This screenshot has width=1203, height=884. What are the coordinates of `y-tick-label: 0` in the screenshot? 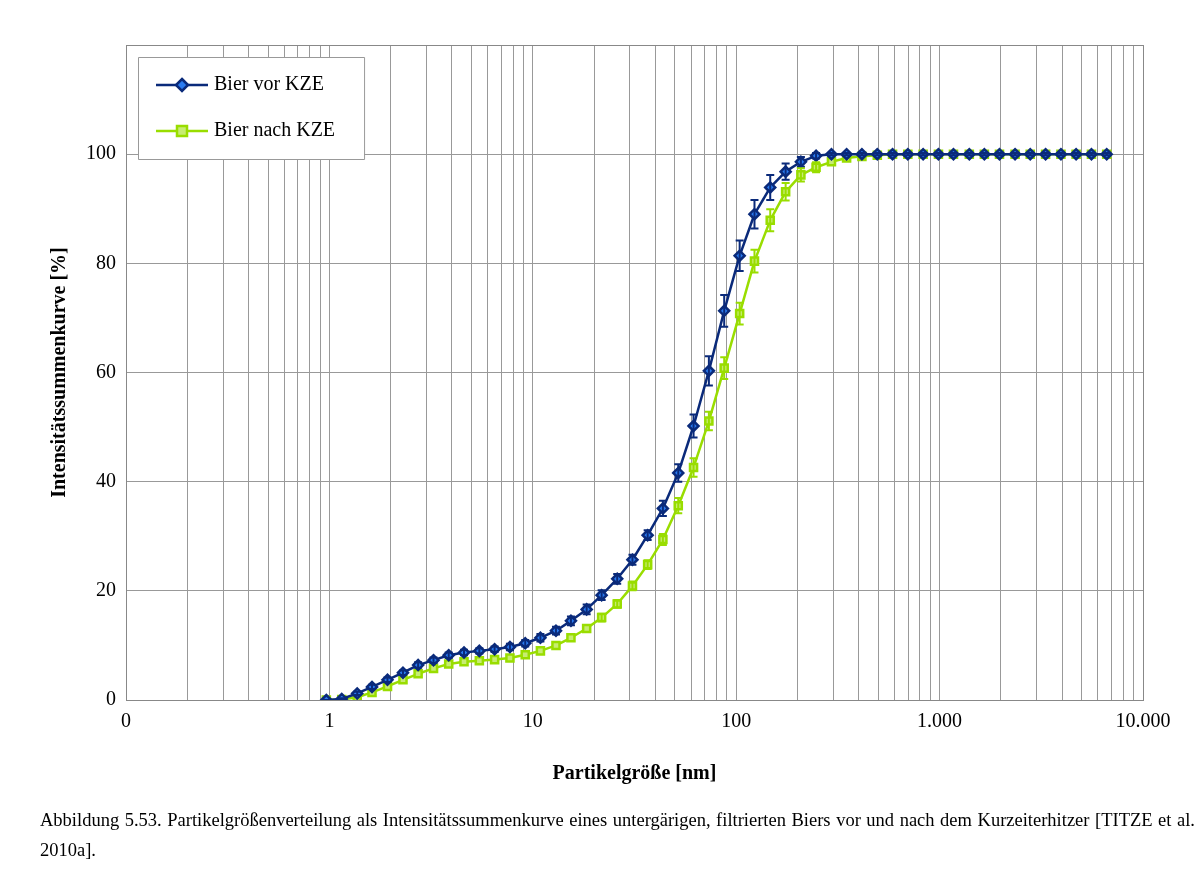 It's located at (111, 698).